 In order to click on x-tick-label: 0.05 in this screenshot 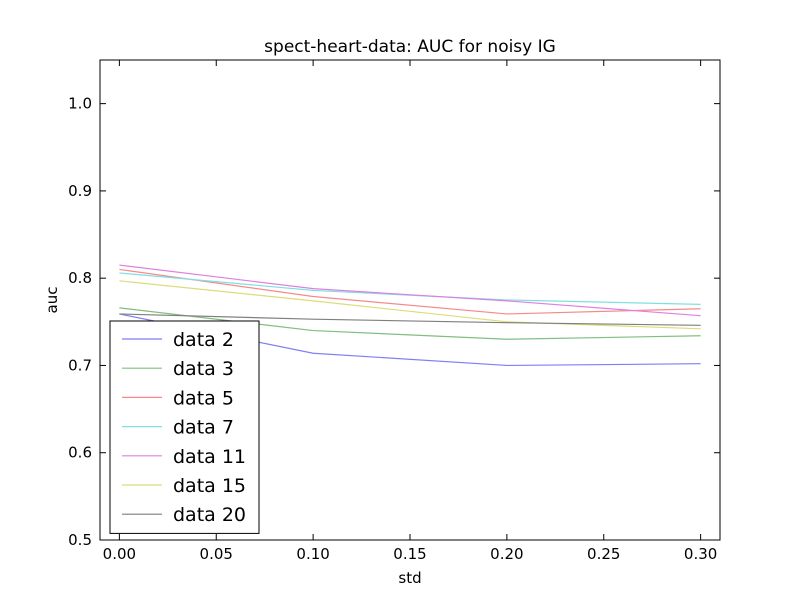, I will do `click(216, 554)`.